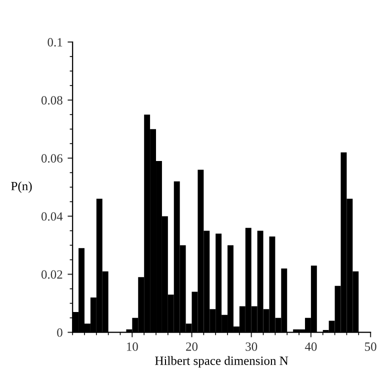 This screenshot has height=382, width=382. Describe the element at coordinates (51, 100) in the screenshot. I see `y-tick-label: 0.08` at that location.